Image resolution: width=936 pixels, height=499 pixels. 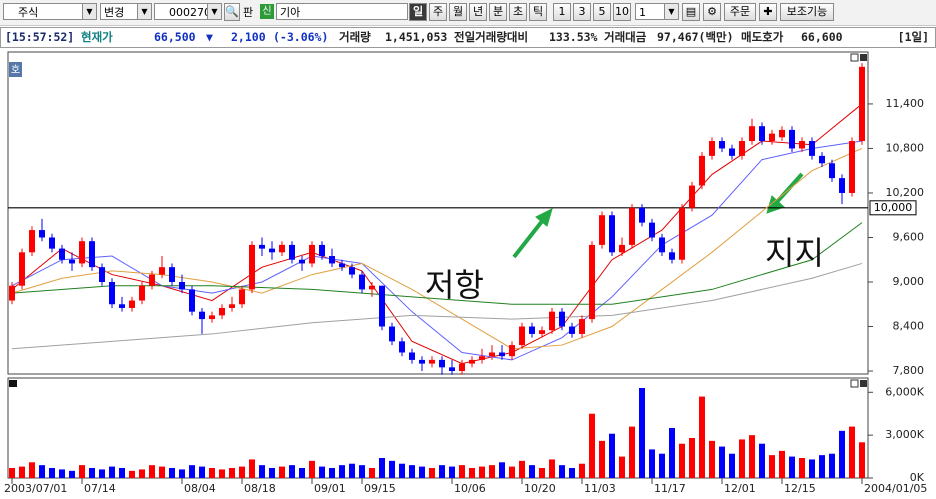 I want to click on aux-button: 보조기능, so click(x=807, y=12).